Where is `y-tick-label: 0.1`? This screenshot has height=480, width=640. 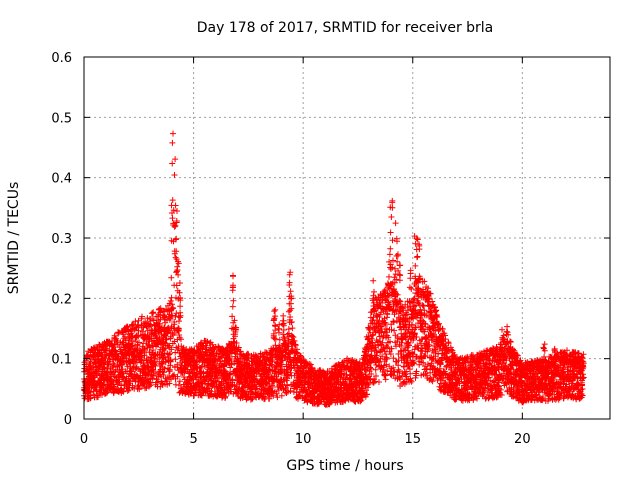 y-tick-label: 0.1 is located at coordinates (61, 360).